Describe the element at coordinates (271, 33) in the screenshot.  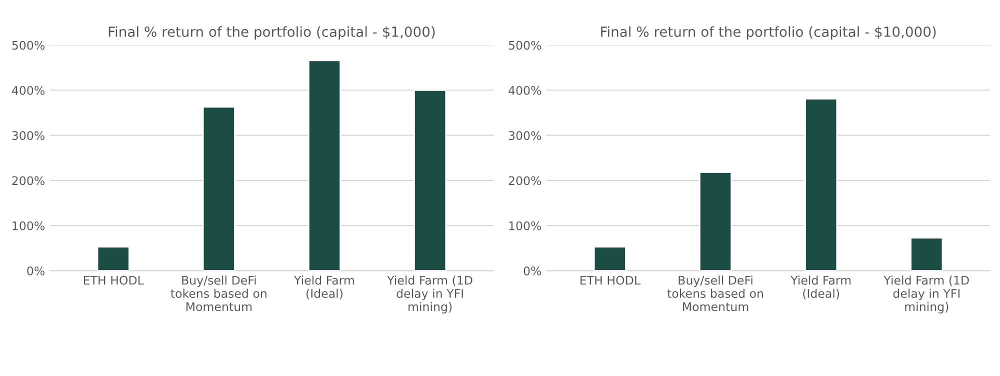
I see `chart-title: Final % return of the portfolio (capital - $1,000)` at that location.